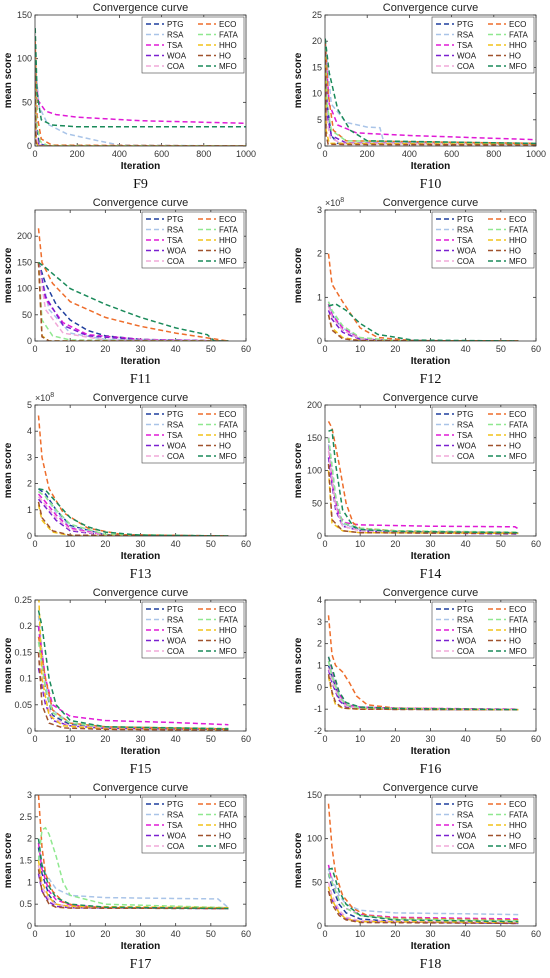 The image size is (550, 978). I want to click on y-tick-label: 0.5, so click(25, 904).